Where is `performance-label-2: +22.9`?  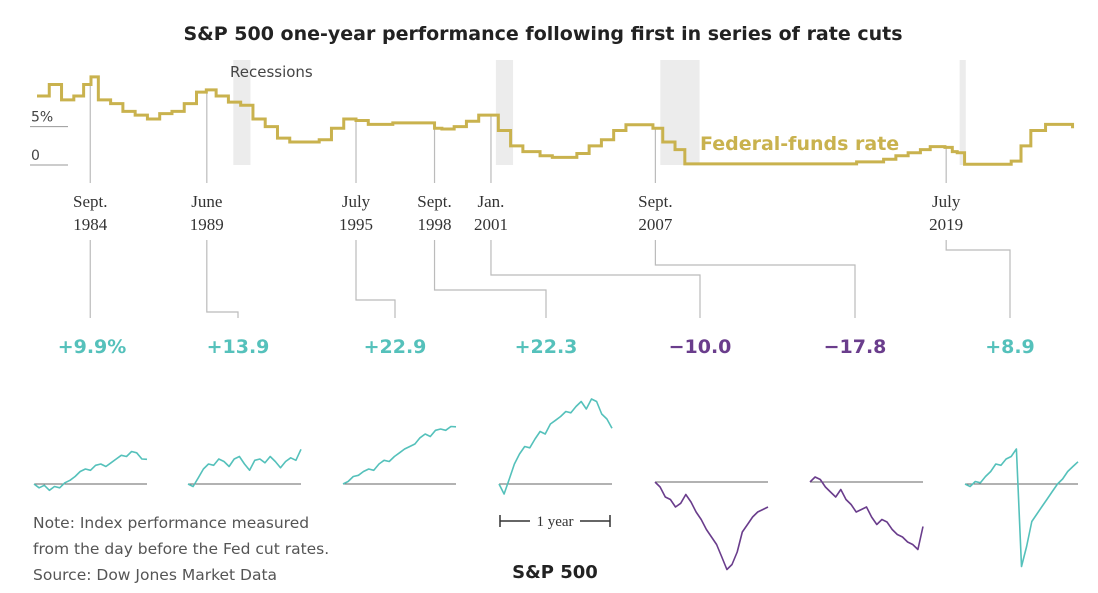 performance-label-2: +22.9 is located at coordinates (395, 347).